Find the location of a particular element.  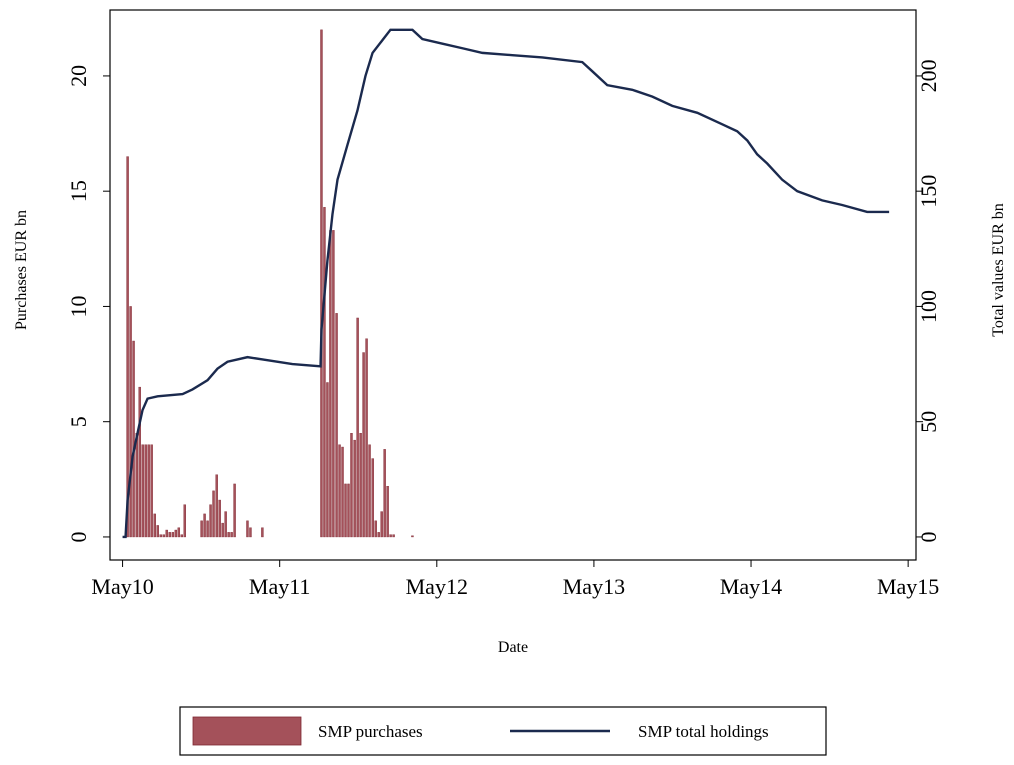

x-tick-label: May15 is located at coordinates (908, 586).